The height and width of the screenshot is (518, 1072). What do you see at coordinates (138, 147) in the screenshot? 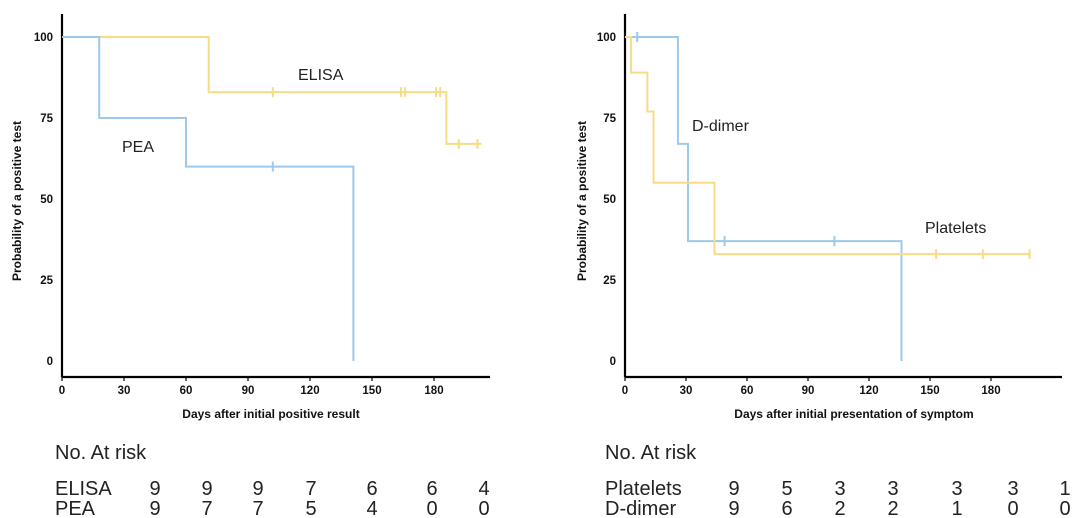
I see `pea-series-label: PEA` at bounding box center [138, 147].